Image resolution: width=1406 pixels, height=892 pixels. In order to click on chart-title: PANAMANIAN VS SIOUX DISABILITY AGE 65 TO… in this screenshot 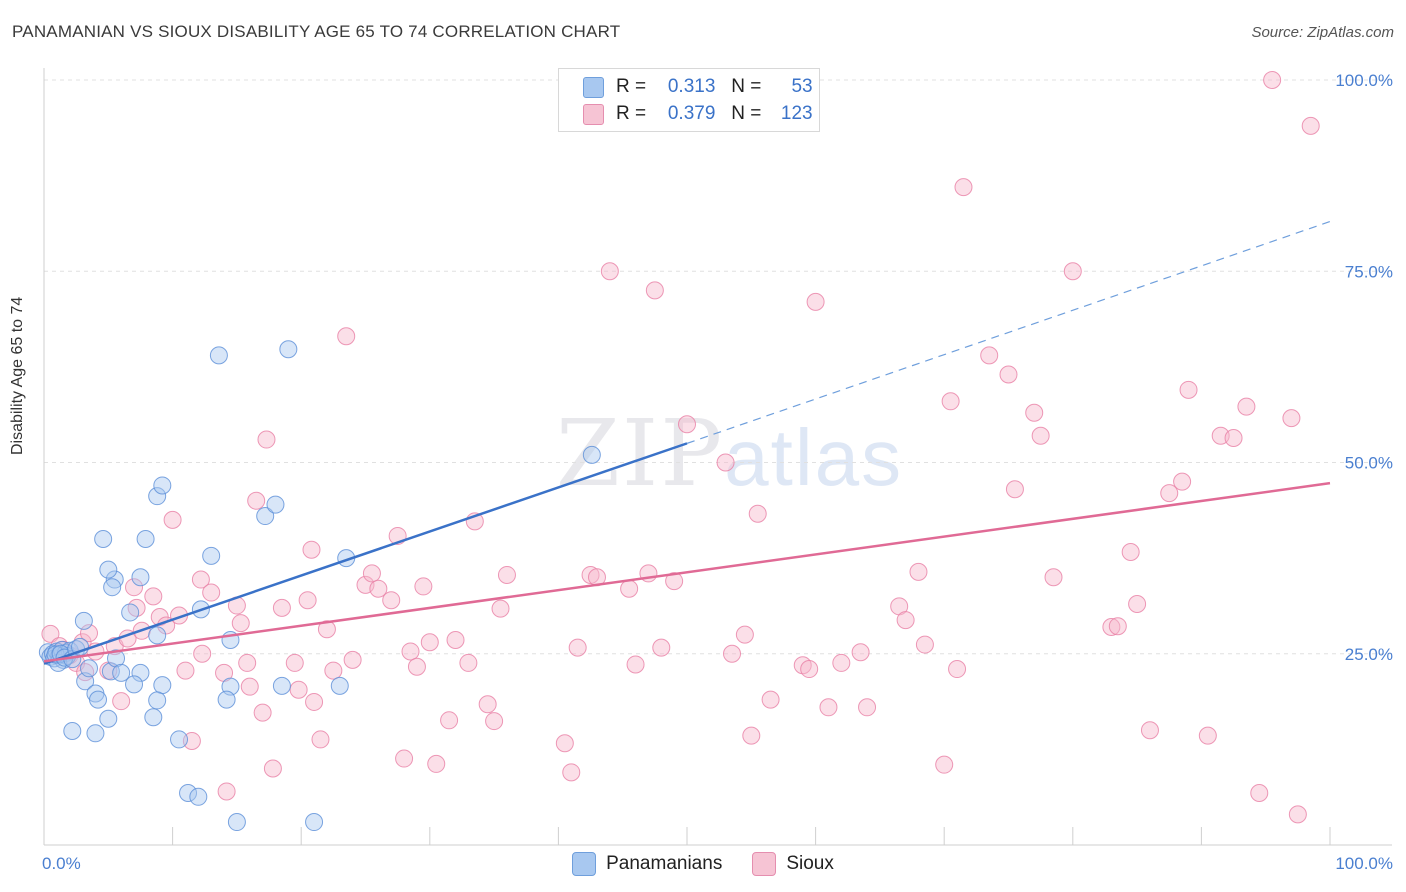, I will do `click(316, 31)`.